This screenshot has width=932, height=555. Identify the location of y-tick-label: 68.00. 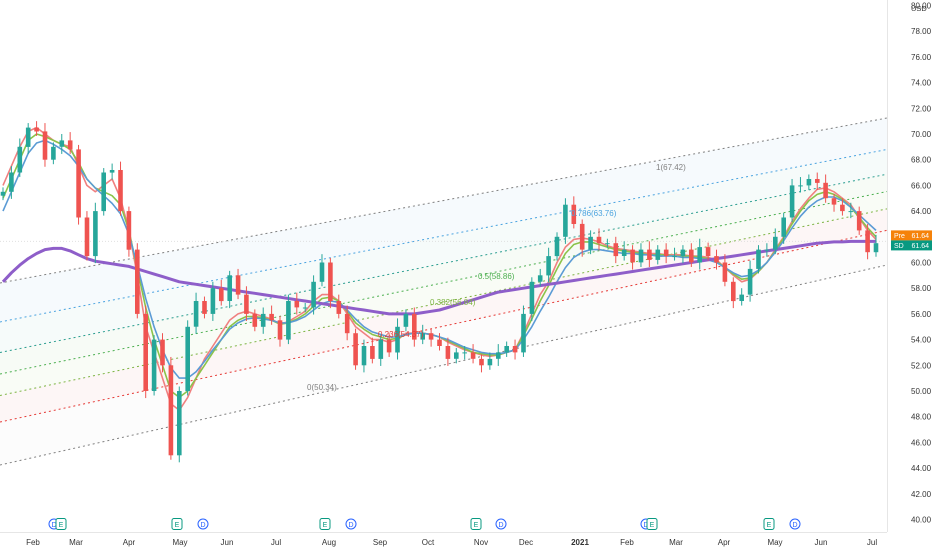
(921, 160).